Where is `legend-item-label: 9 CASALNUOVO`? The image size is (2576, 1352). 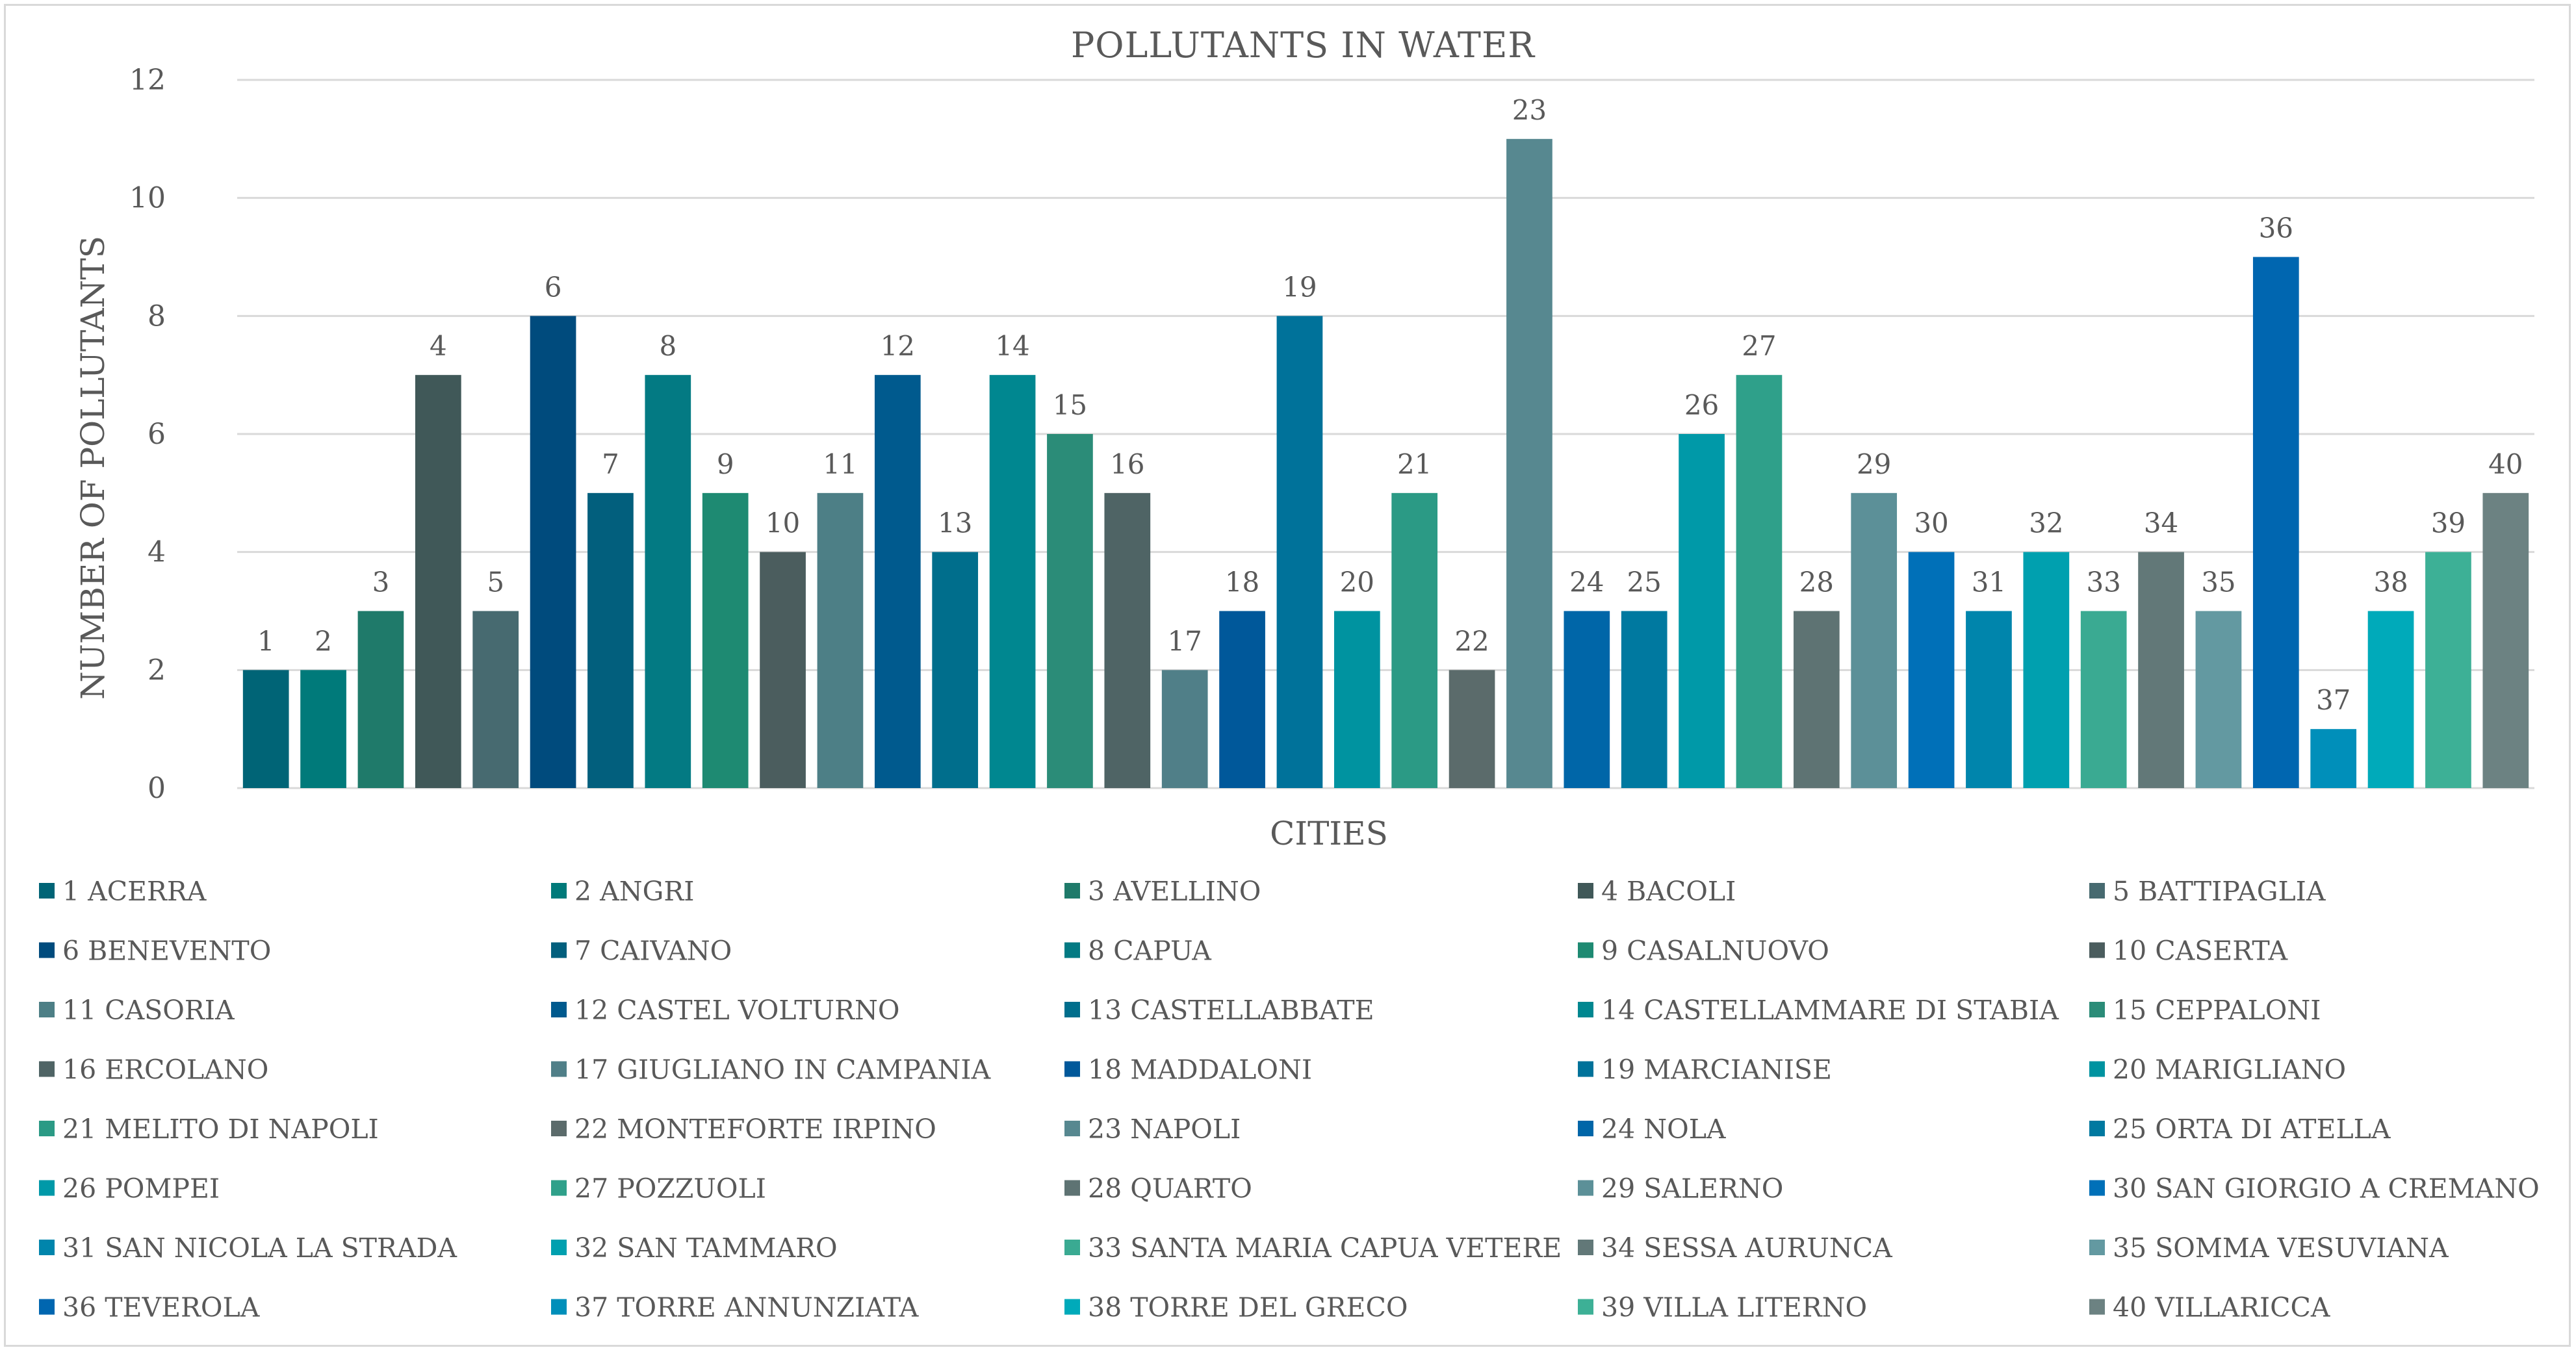
legend-item-label: 9 CASALNUOVO is located at coordinates (1715, 951).